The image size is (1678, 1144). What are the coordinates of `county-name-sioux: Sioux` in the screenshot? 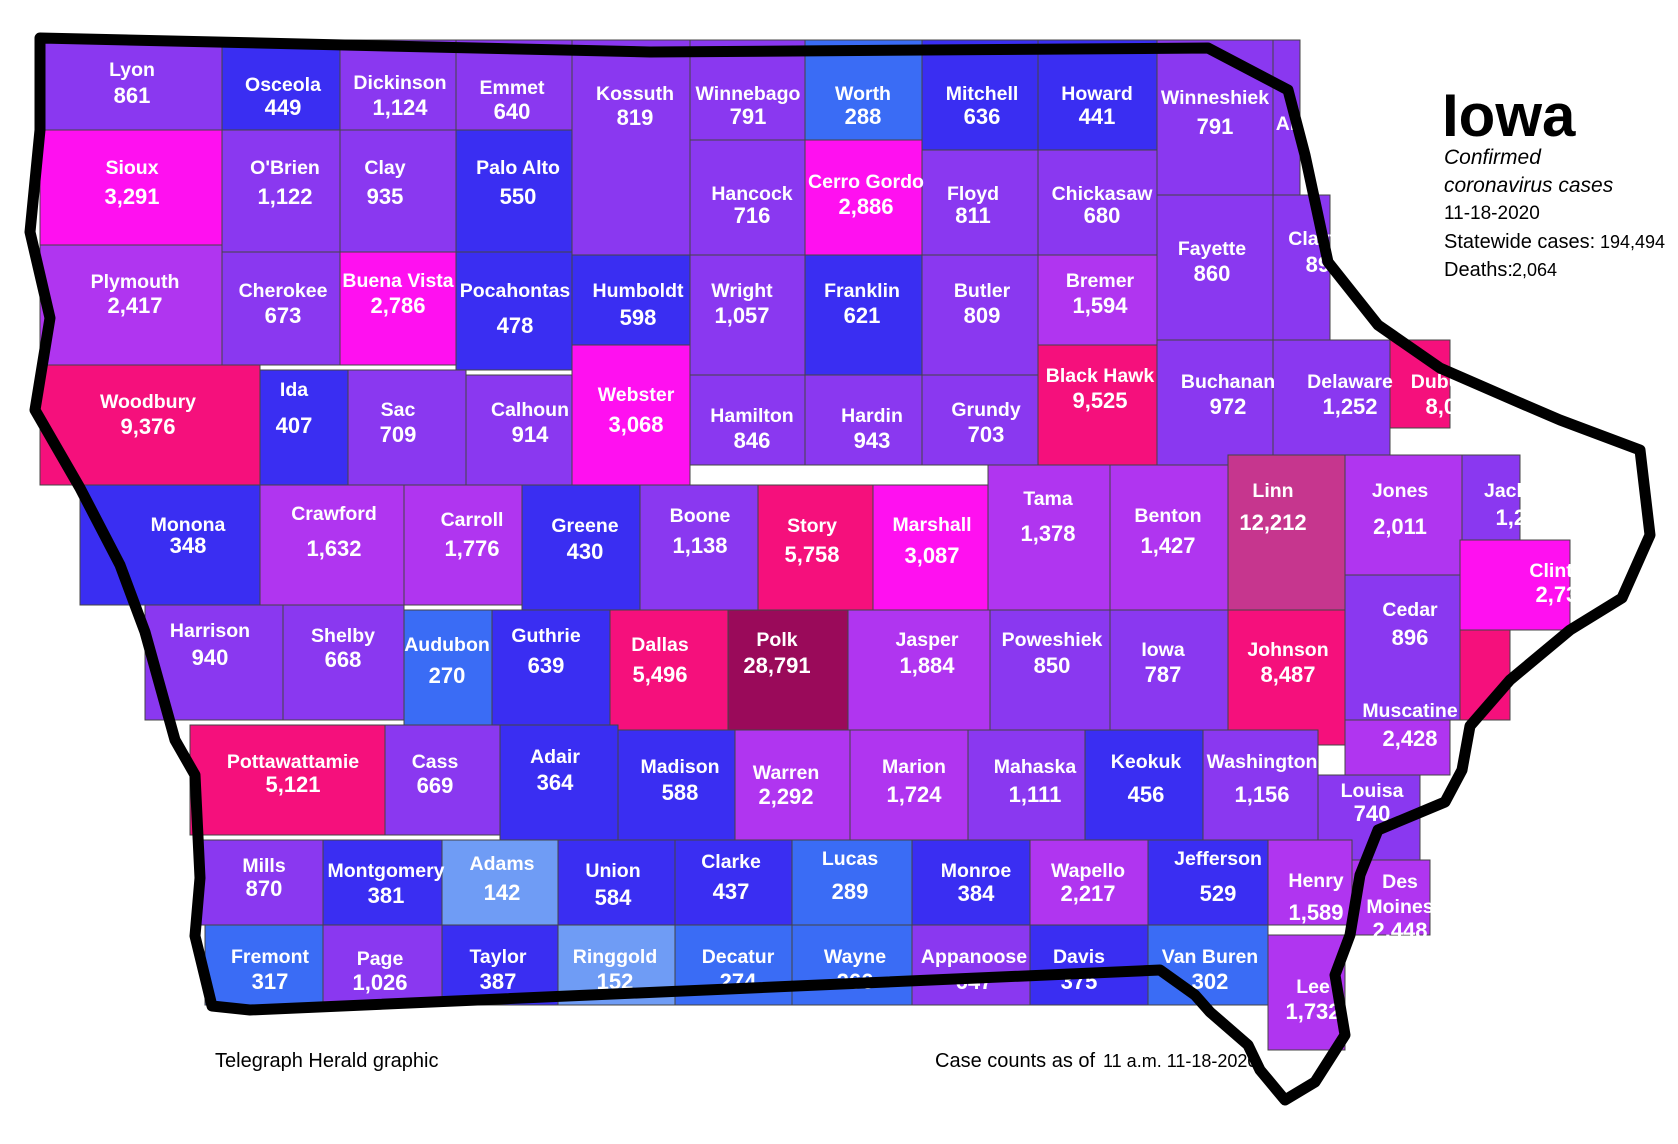 It's located at (131, 168).